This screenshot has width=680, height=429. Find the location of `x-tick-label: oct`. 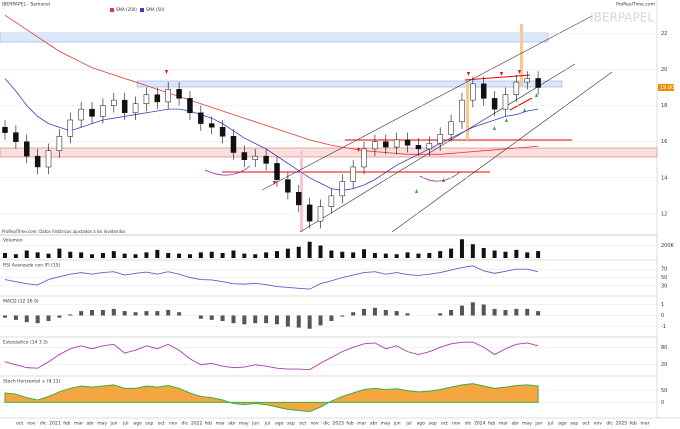

x-tick-label: oct is located at coordinates (444, 424).